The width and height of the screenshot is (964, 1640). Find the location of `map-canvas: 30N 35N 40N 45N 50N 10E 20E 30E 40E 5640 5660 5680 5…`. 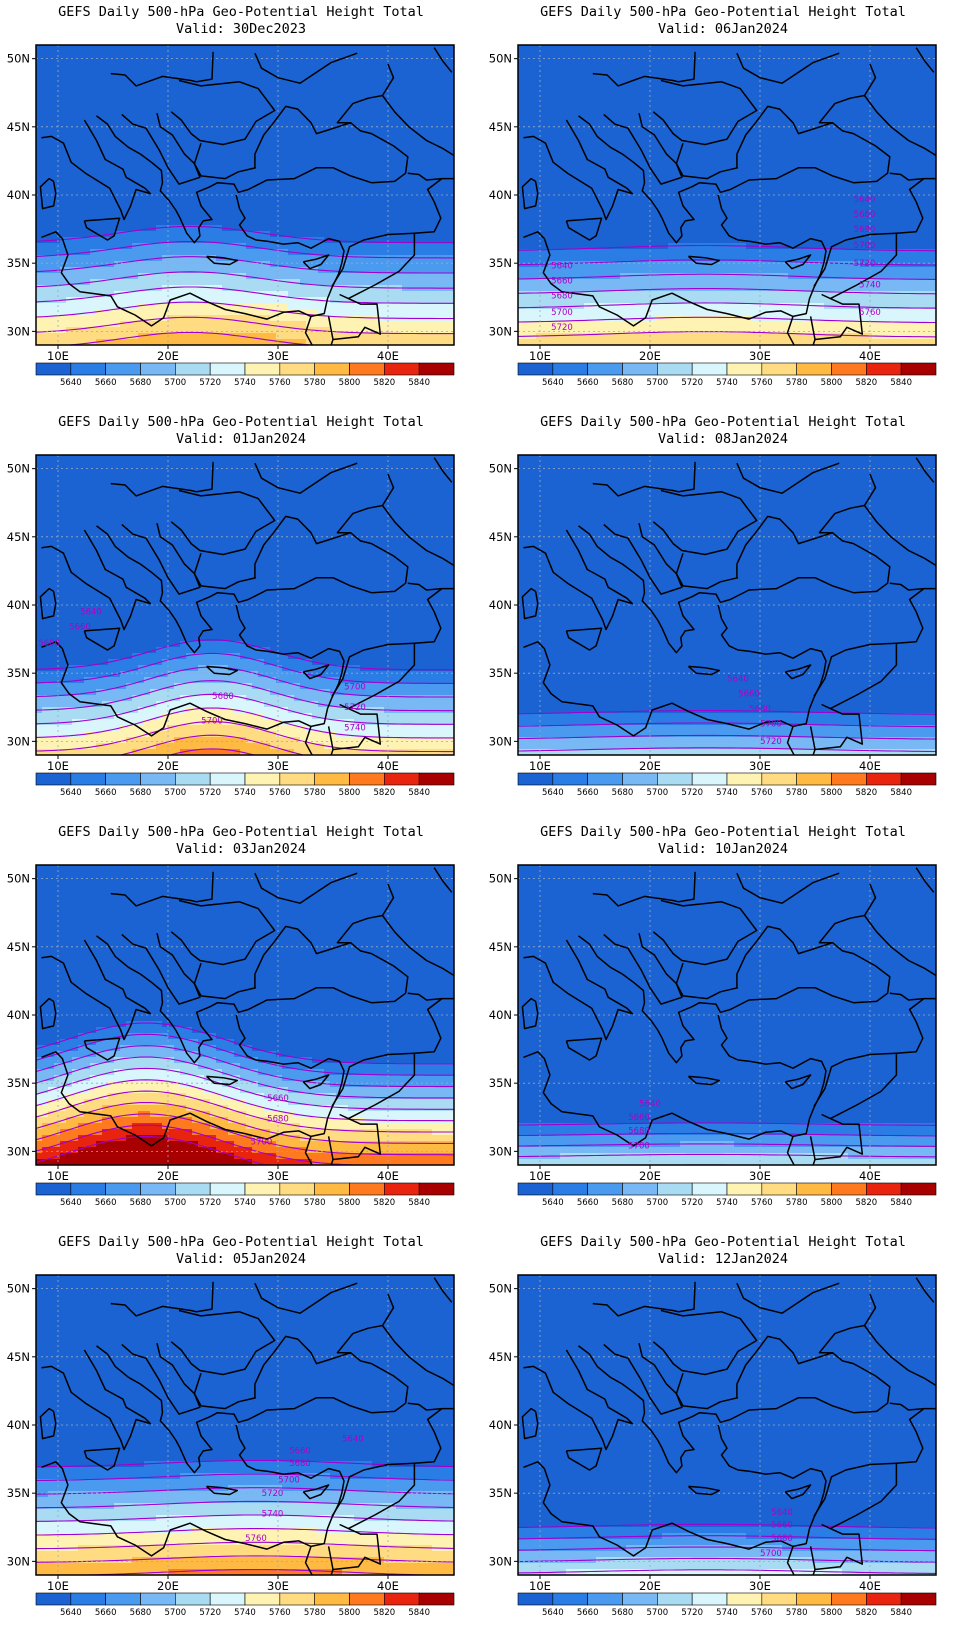

map-canvas: 30N 35N 40N 45N 50N 10E 20E 30E 40E 5640 5660 5680 5… is located at coordinates (231, 216).